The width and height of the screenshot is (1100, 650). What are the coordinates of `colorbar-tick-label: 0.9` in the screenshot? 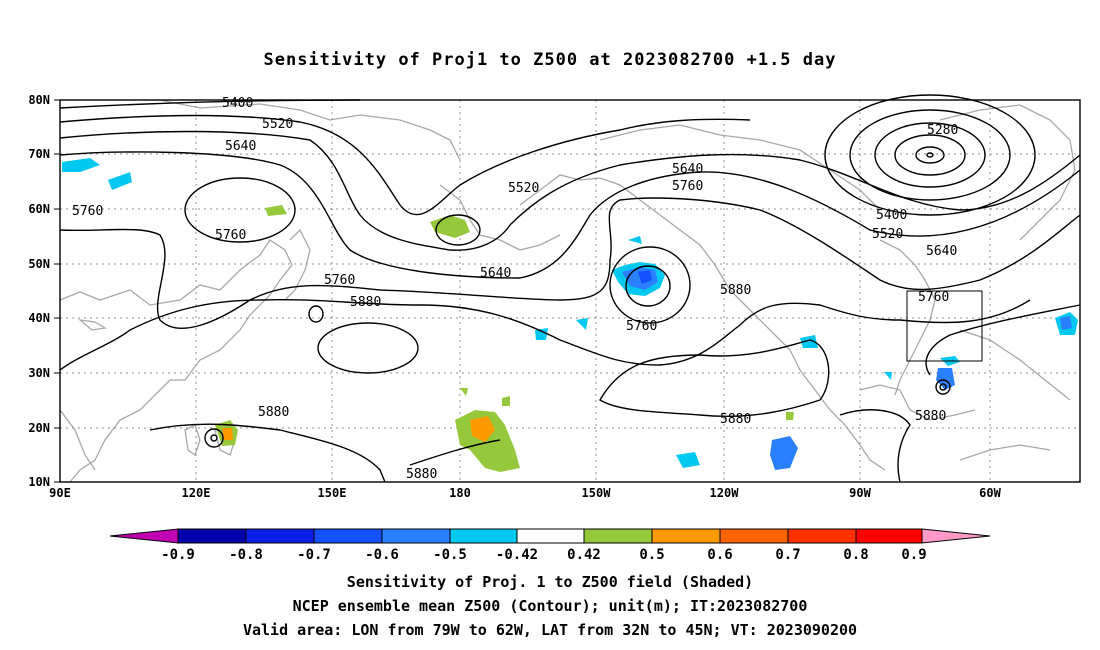 It's located at (913, 555).